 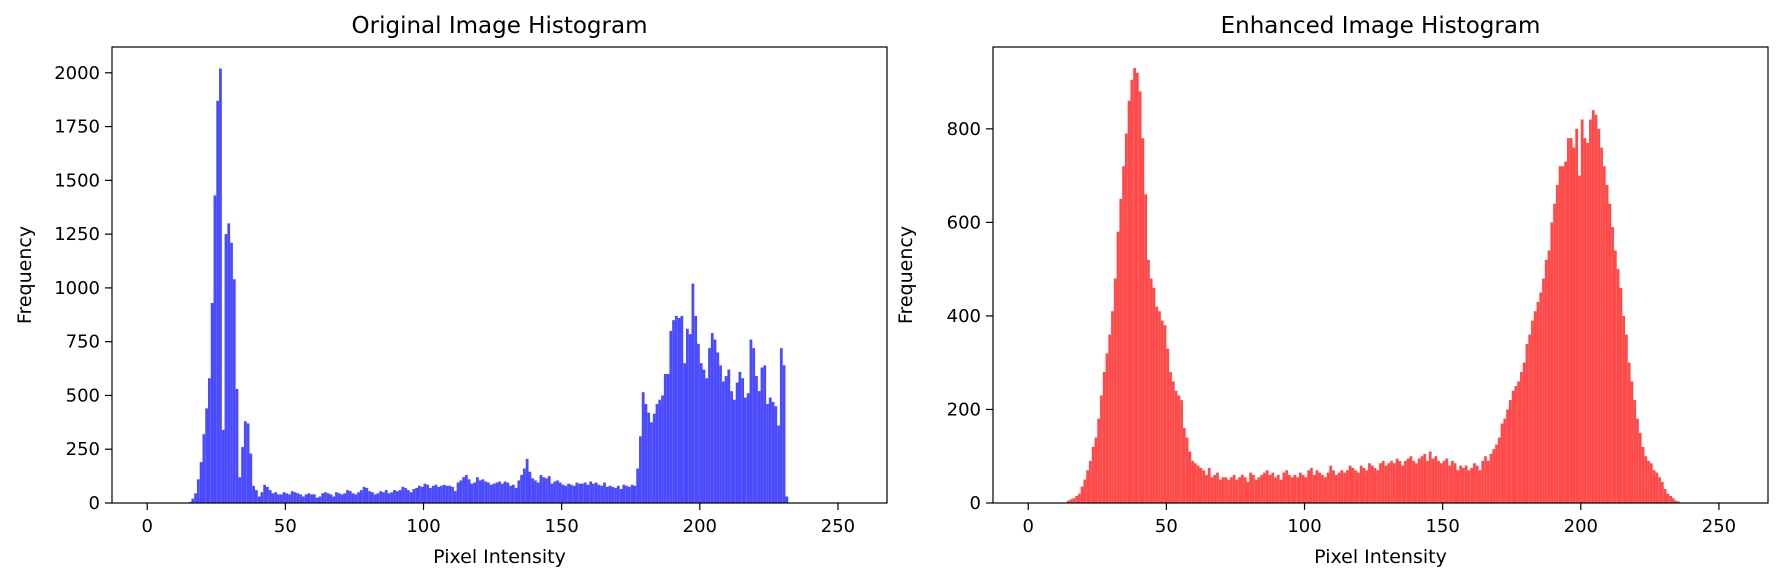 What do you see at coordinates (285, 526) in the screenshot?
I see `x-tick-label: 50` at bounding box center [285, 526].